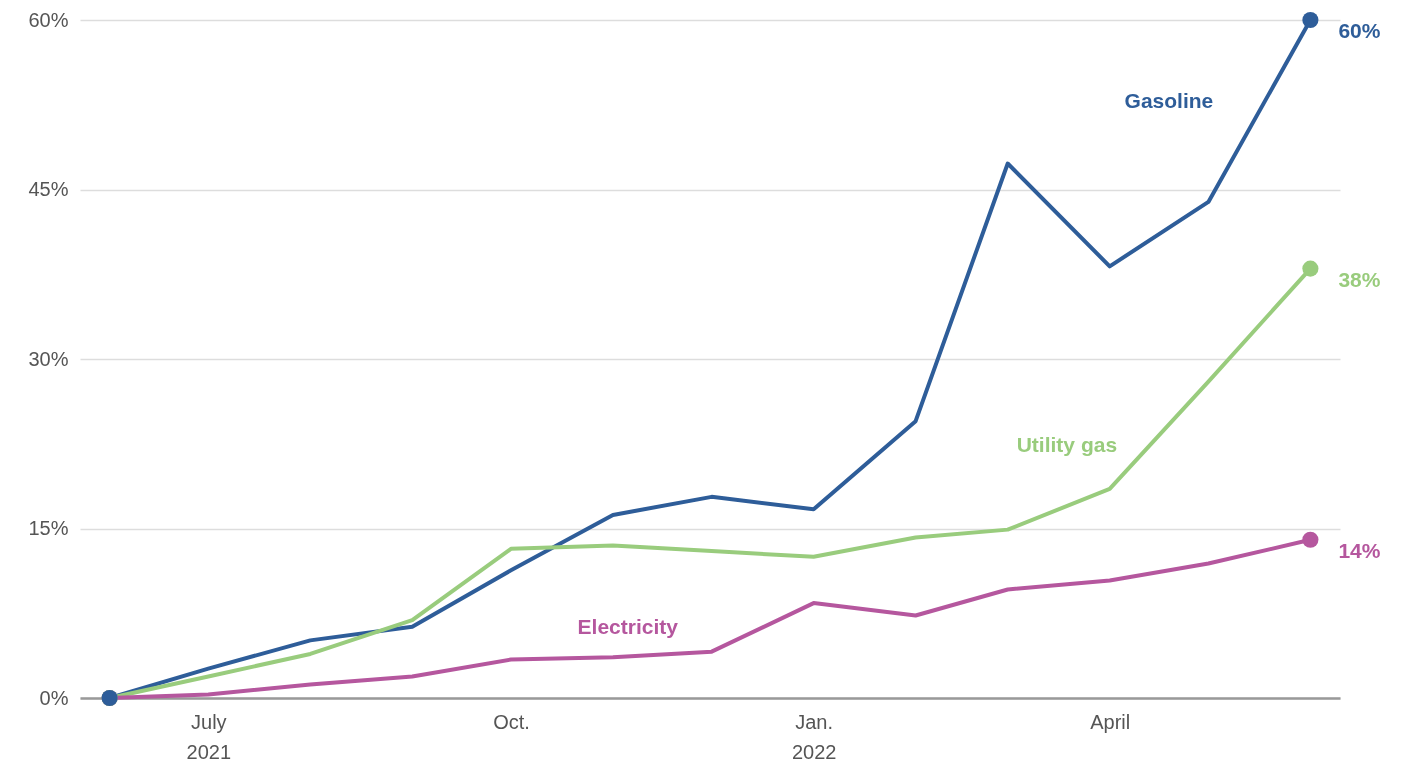  What do you see at coordinates (1169, 100) in the screenshot?
I see `series-label: Gasoline` at bounding box center [1169, 100].